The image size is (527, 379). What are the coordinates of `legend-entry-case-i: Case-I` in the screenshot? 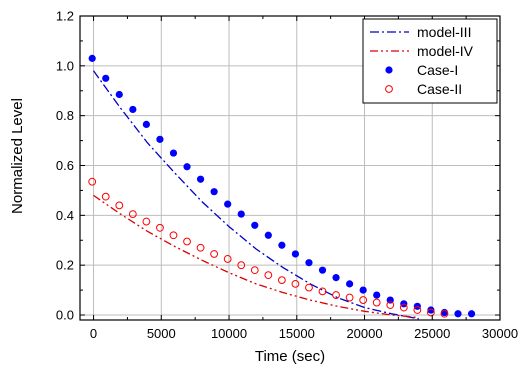 It's located at (421, 70).